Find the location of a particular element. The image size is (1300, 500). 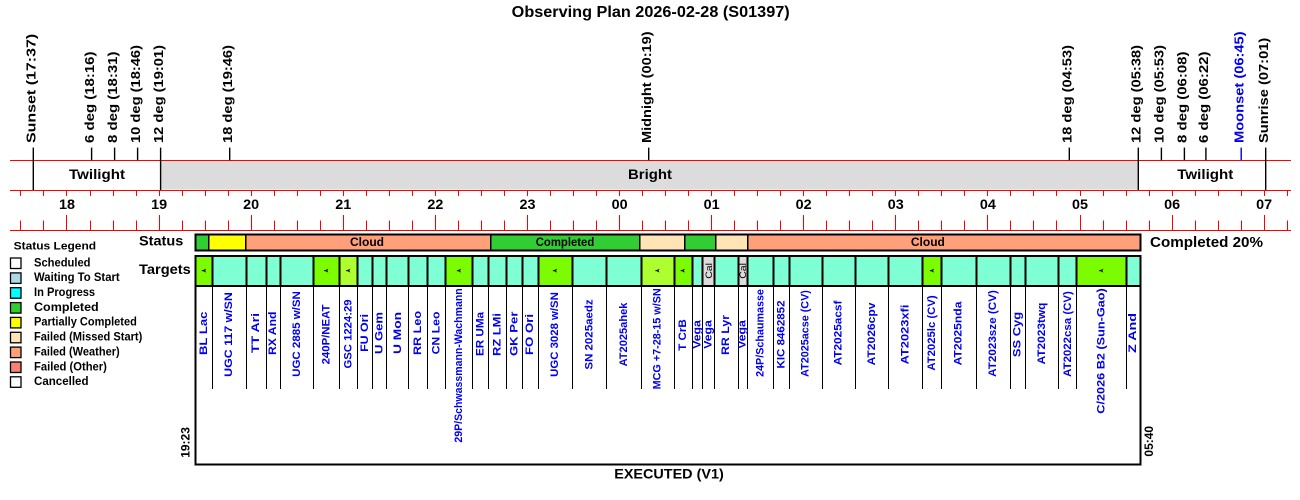

svg-text: Partially Completed is located at coordinates (85, 322).